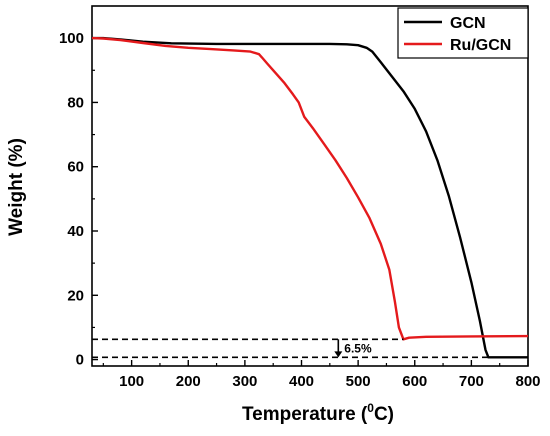 This screenshot has height=436, width=550. What do you see at coordinates (301, 381) in the screenshot?
I see `x-tick-label: 400` at bounding box center [301, 381].